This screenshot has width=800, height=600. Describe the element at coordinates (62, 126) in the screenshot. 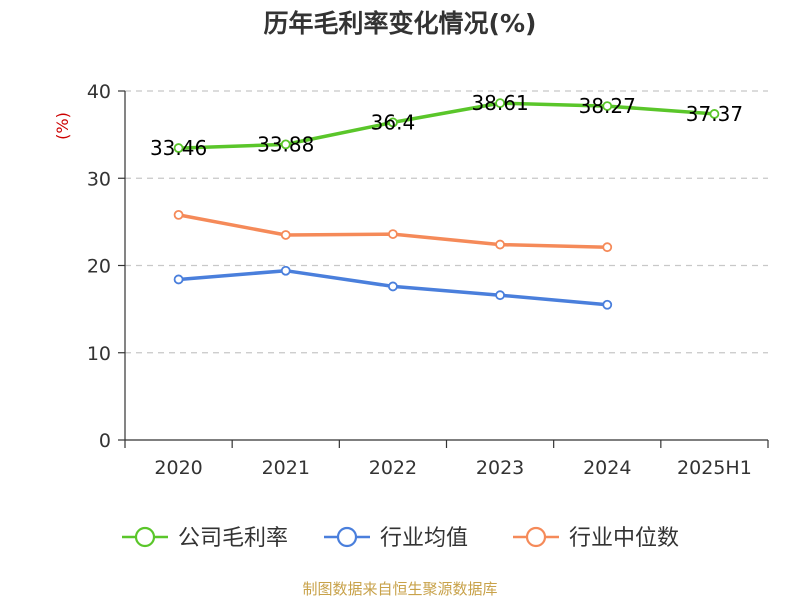

I see `y-axis-label: (%)` at that location.